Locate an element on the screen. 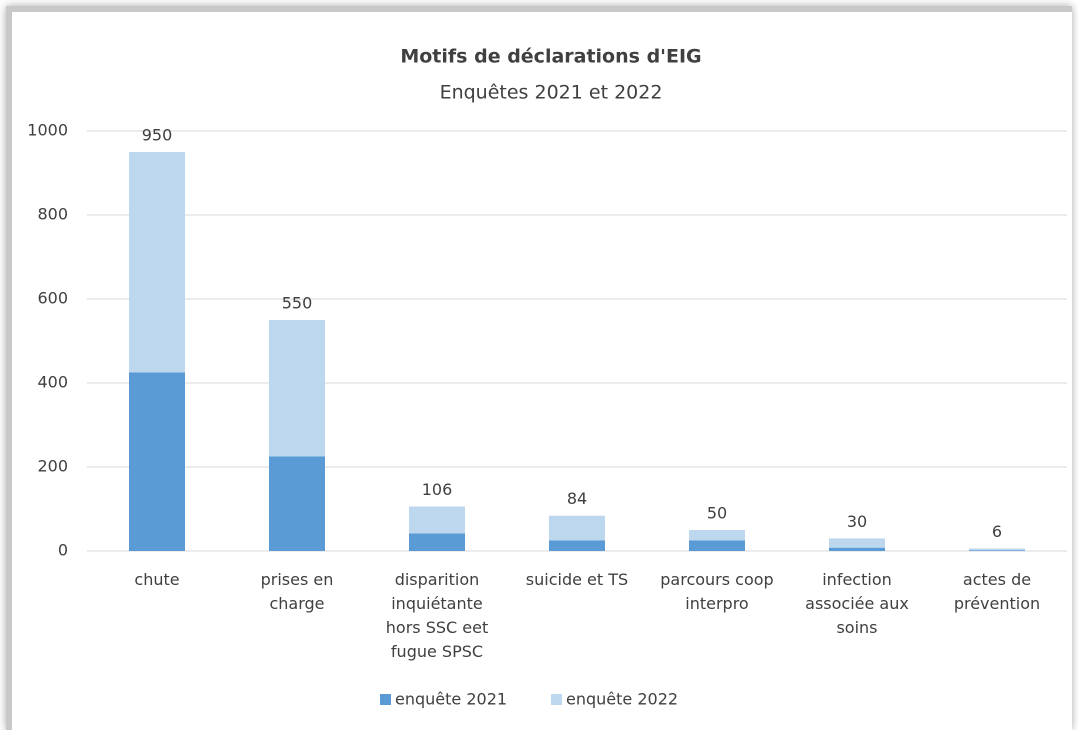 The width and height of the screenshot is (1078, 730). x-tick-label: infection associée aux soins is located at coordinates (857, 603).